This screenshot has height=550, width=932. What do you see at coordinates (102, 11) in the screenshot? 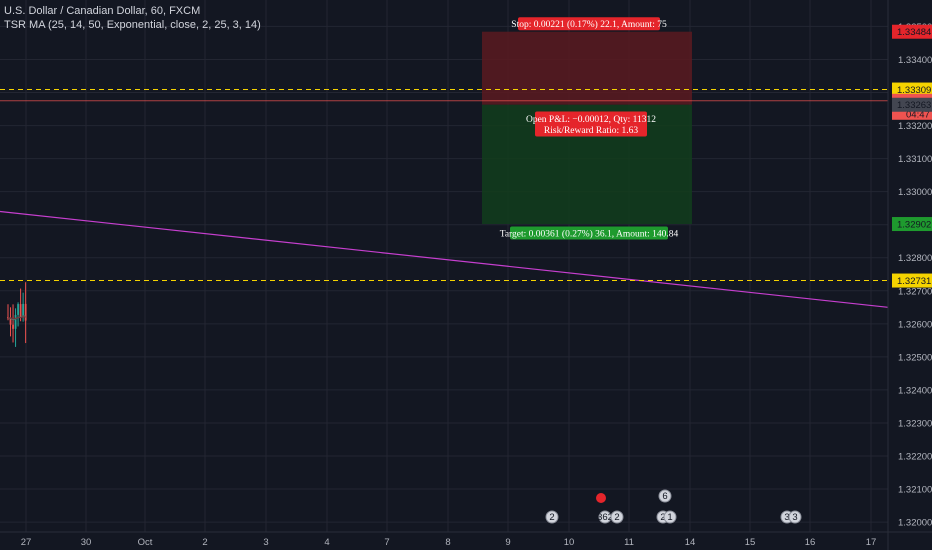
I see `symbol-title: U.S. Dollar / Canadian Dollar, 60, FXCM` at bounding box center [102, 11].